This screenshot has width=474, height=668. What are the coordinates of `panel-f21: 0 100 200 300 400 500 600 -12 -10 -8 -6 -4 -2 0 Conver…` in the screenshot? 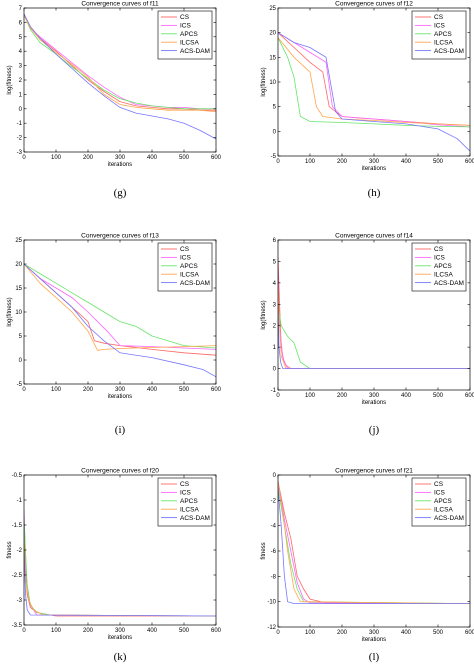 It's located at (367, 566).